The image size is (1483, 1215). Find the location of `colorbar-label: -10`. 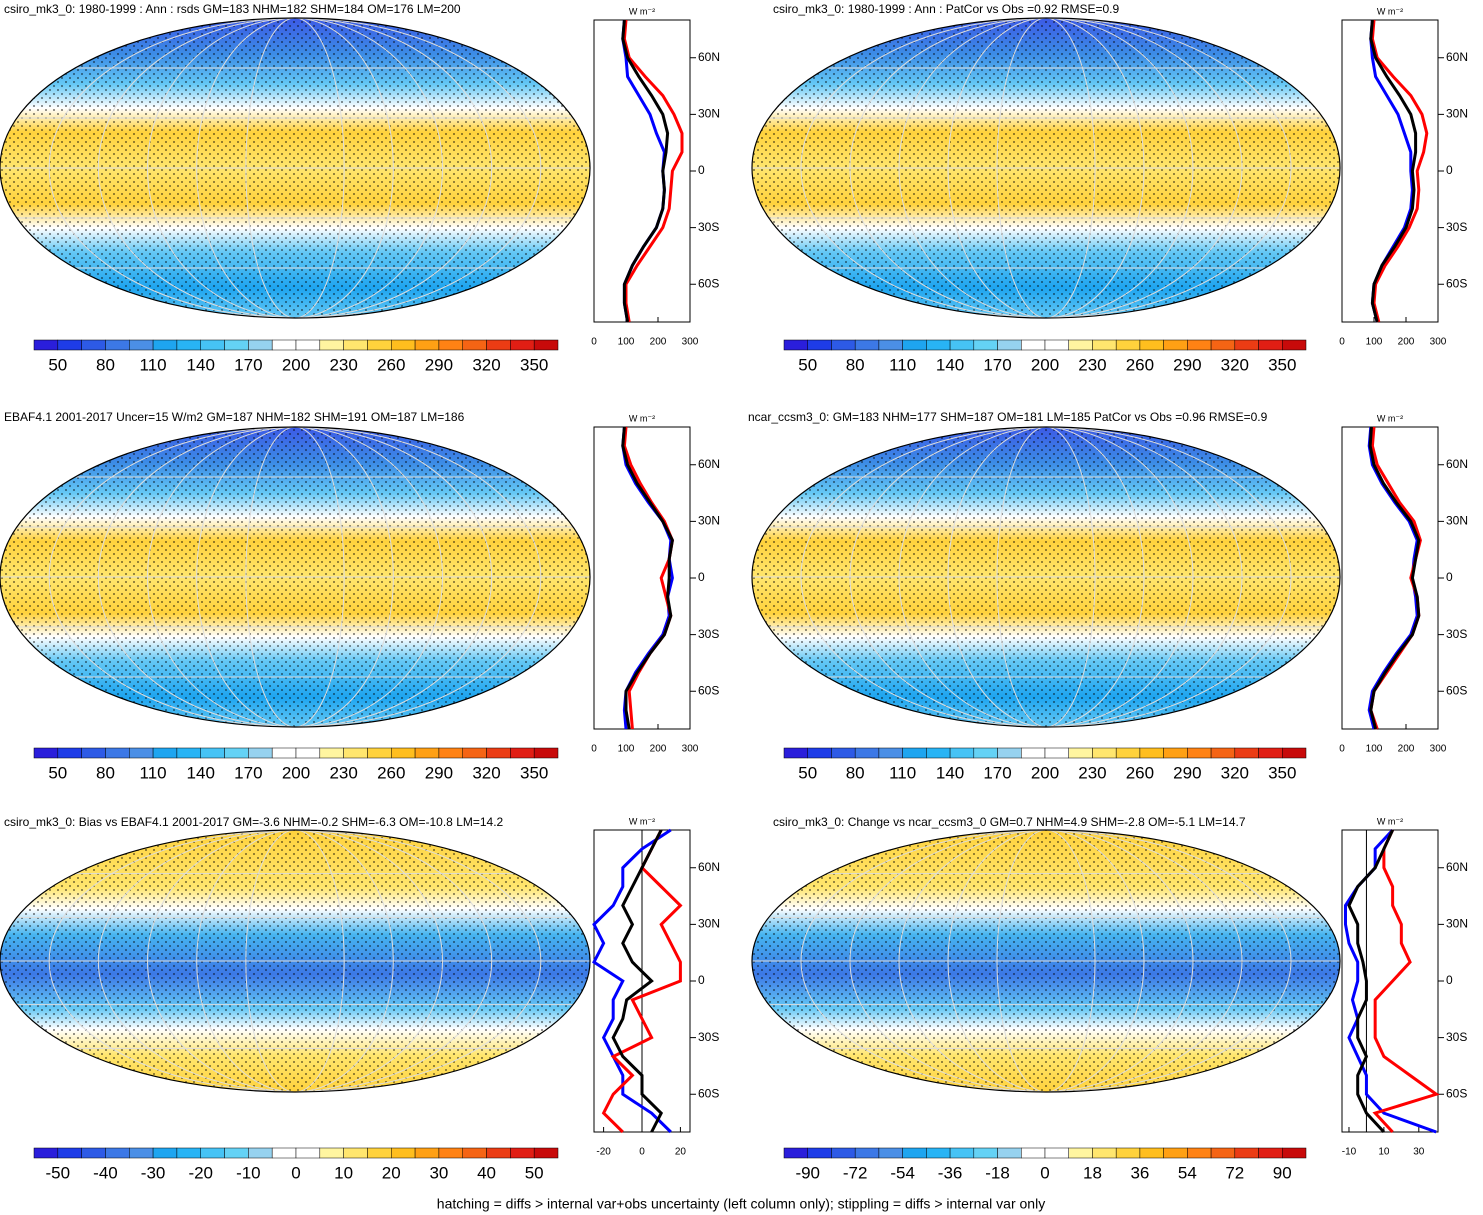

colorbar-label: -10 is located at coordinates (248, 1172).